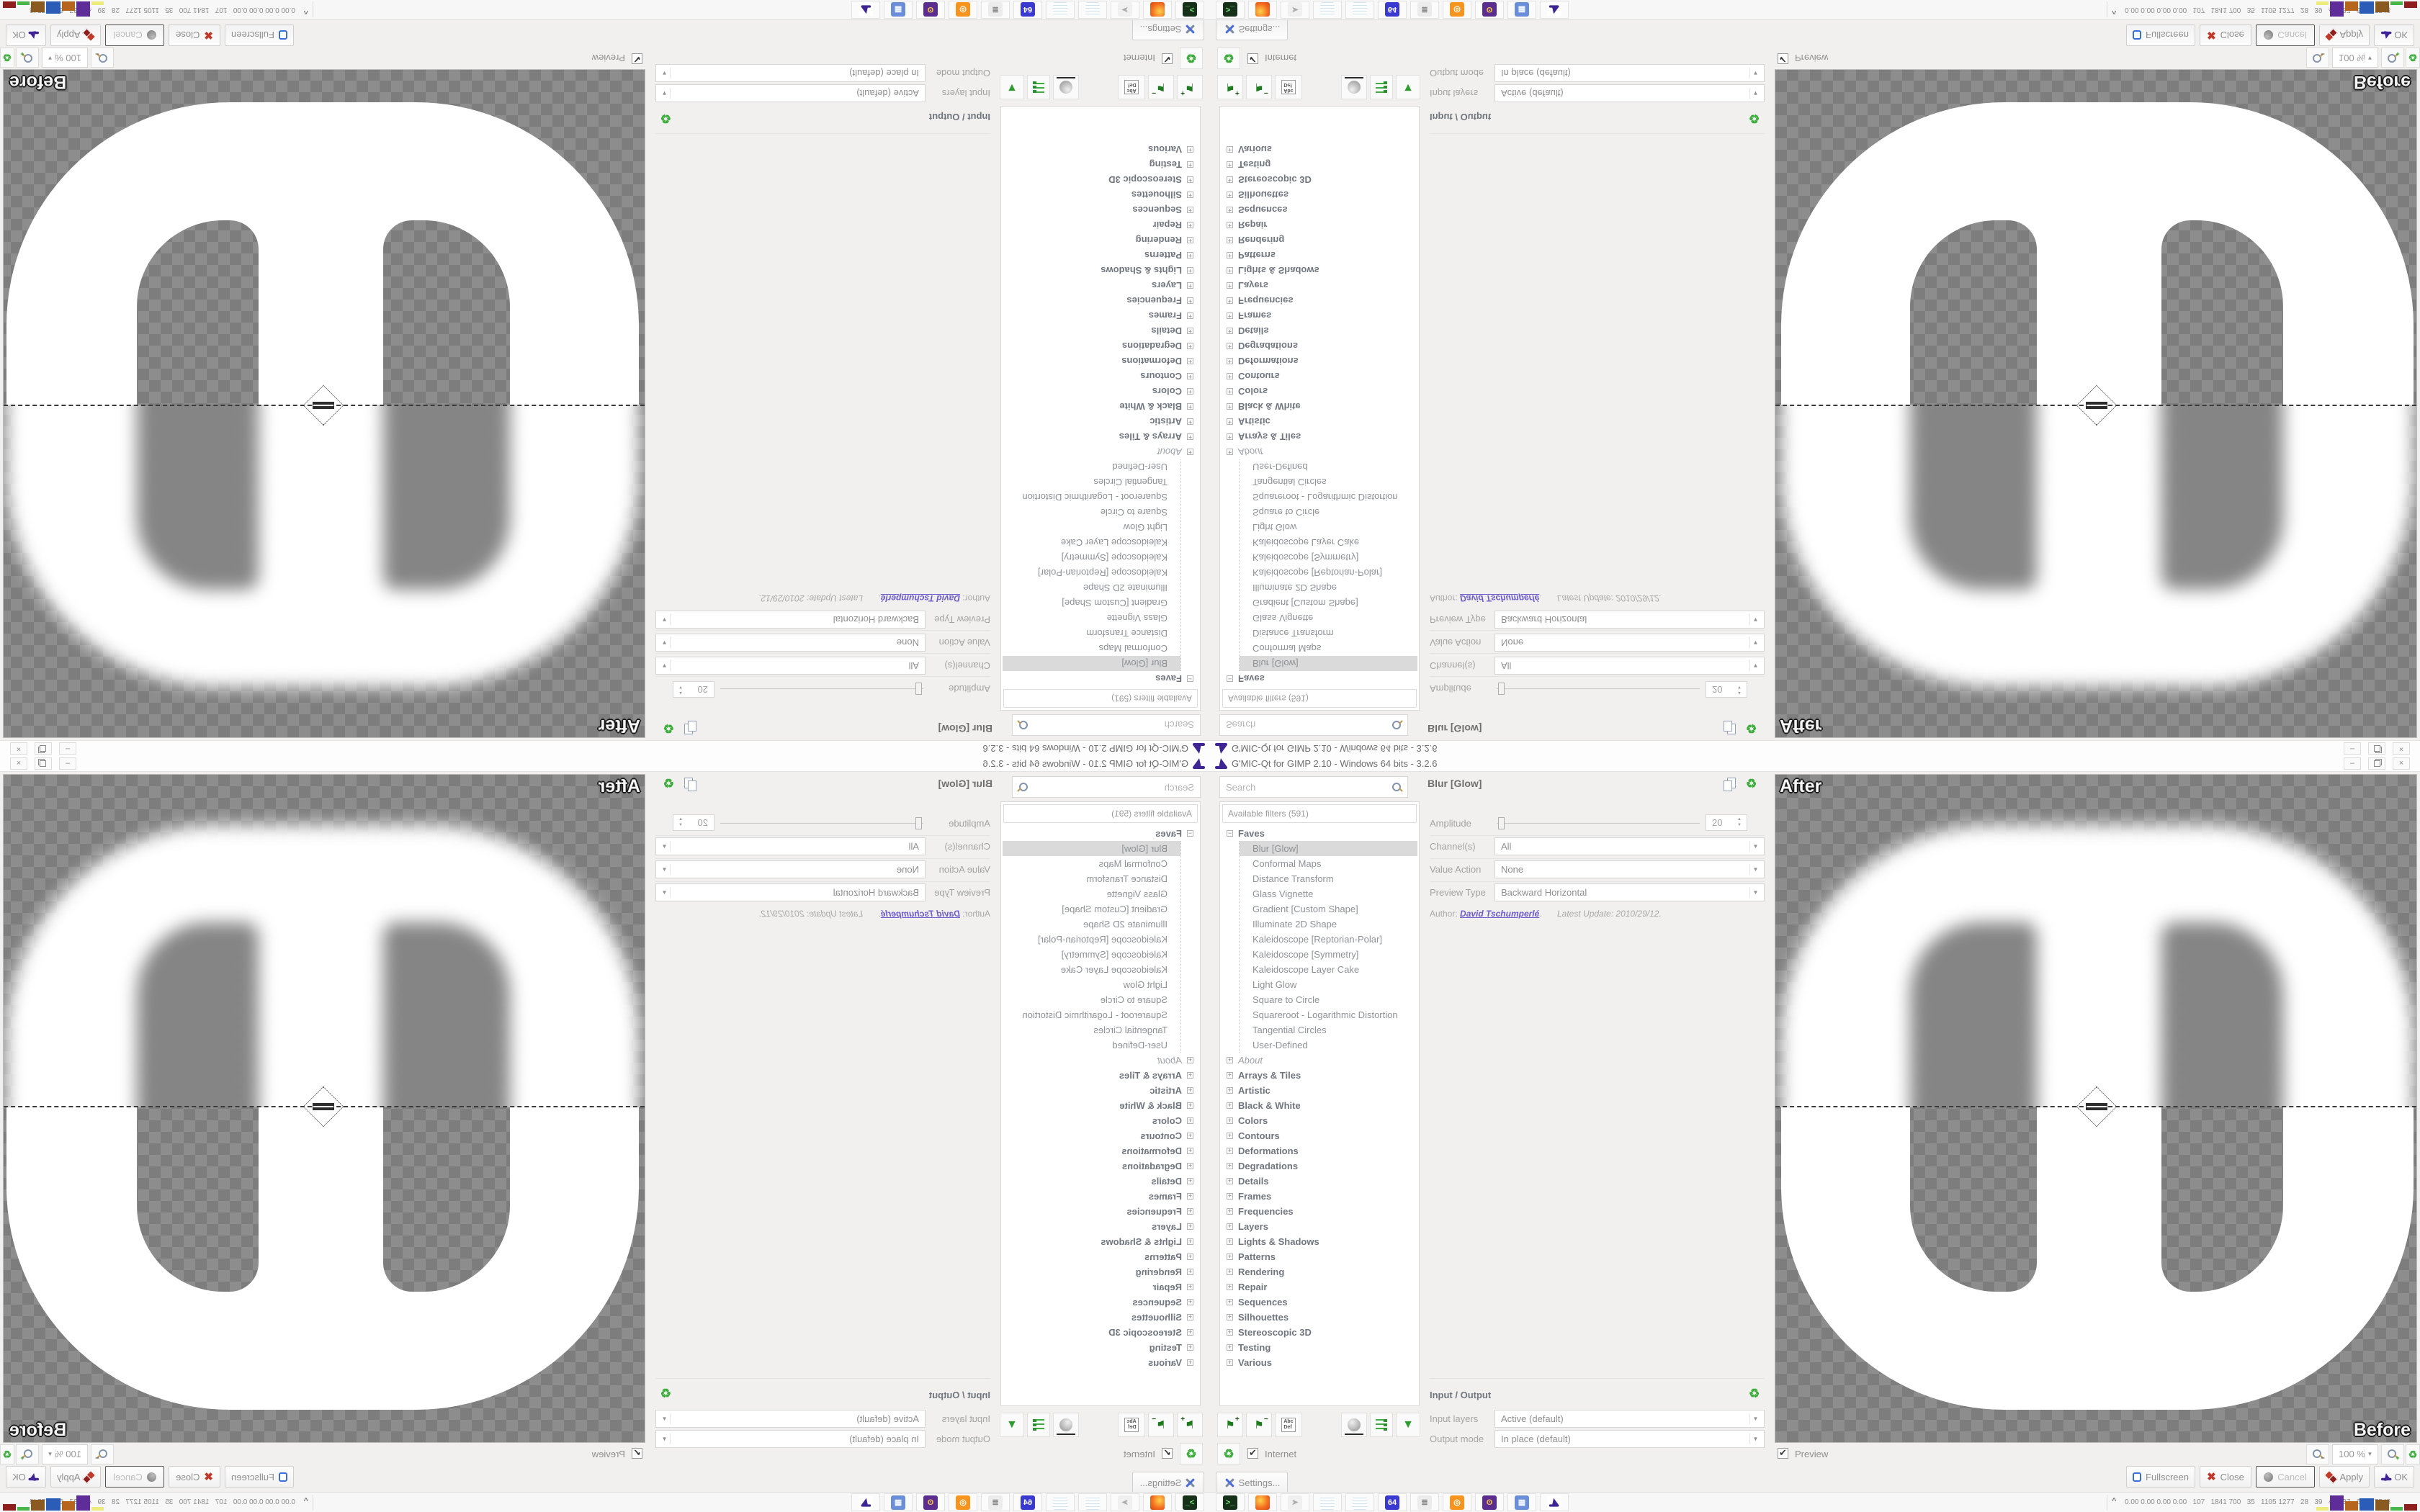 This screenshot has width=2420, height=1512. What do you see at coordinates (1172, 391) in the screenshot?
I see `filter-category: + Colors` at bounding box center [1172, 391].